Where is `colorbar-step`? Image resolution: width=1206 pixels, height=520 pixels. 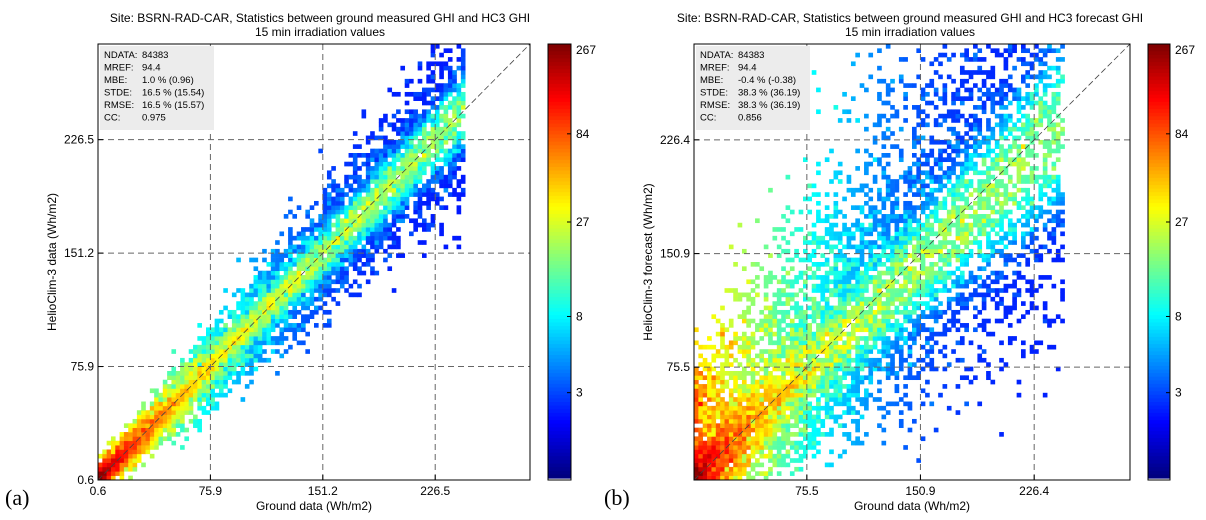
colorbar-step is located at coordinates (559, 465).